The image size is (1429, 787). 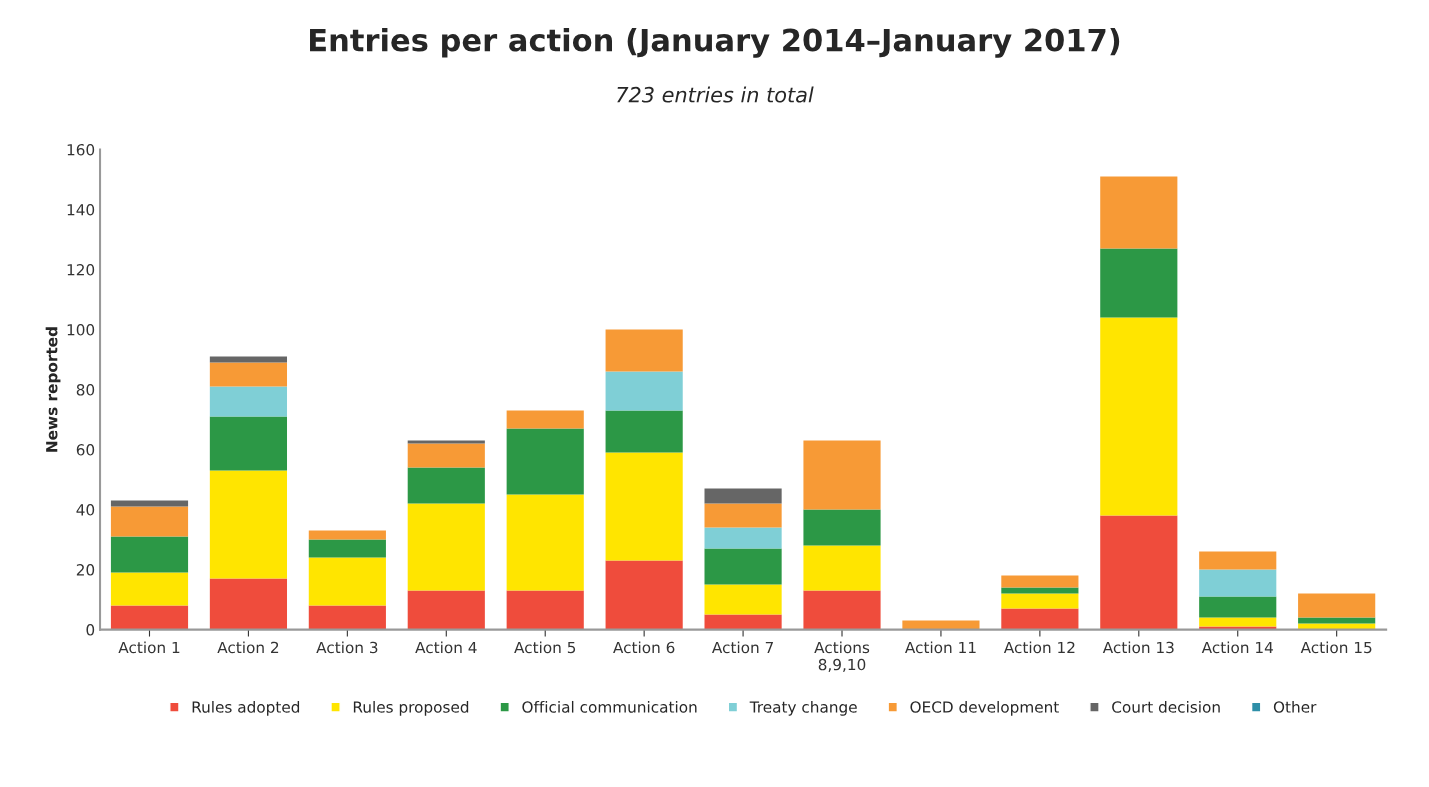 I want to click on chart-subtitle: 723 entries in total, so click(x=715, y=94).